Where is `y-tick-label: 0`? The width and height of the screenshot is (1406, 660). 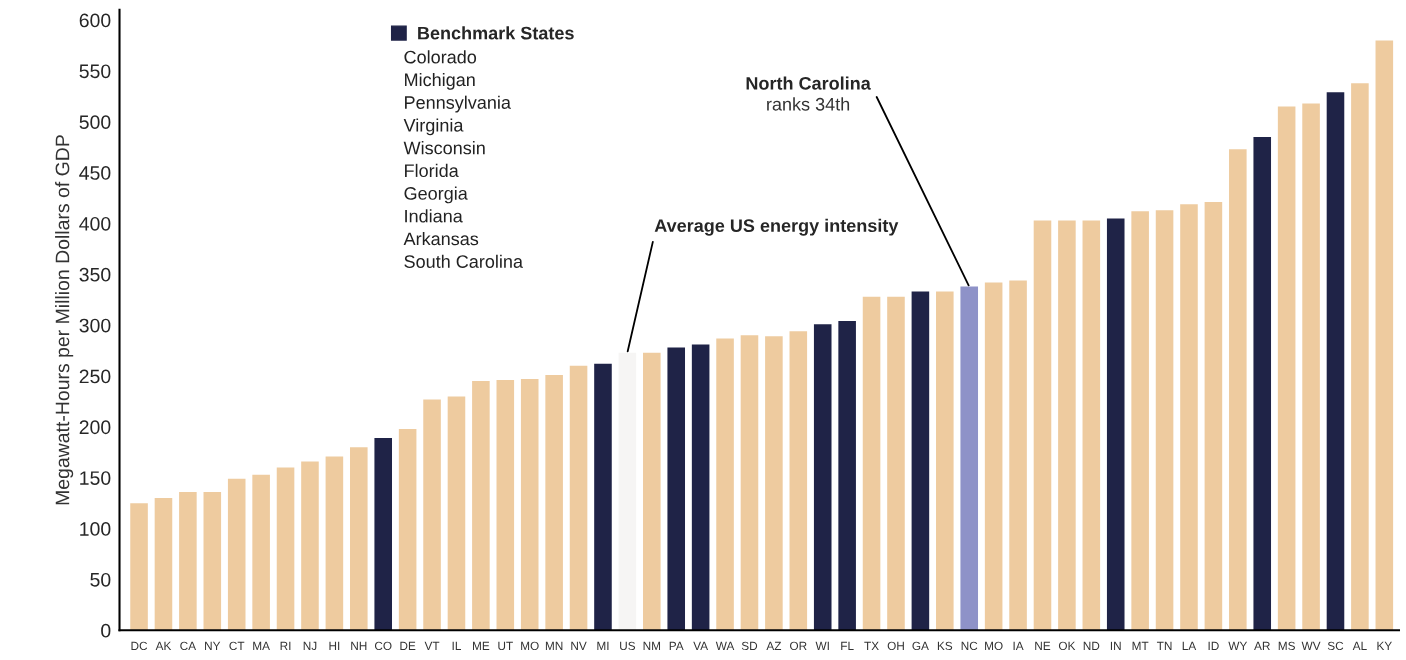
y-tick-label: 0 is located at coordinates (106, 630).